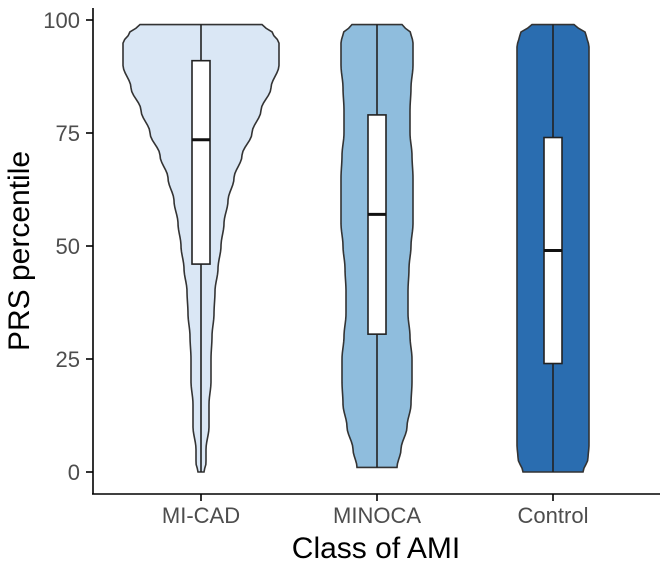  I want to click on x-ticks: MI-CAD MINOCA Control, so click(375, 511).